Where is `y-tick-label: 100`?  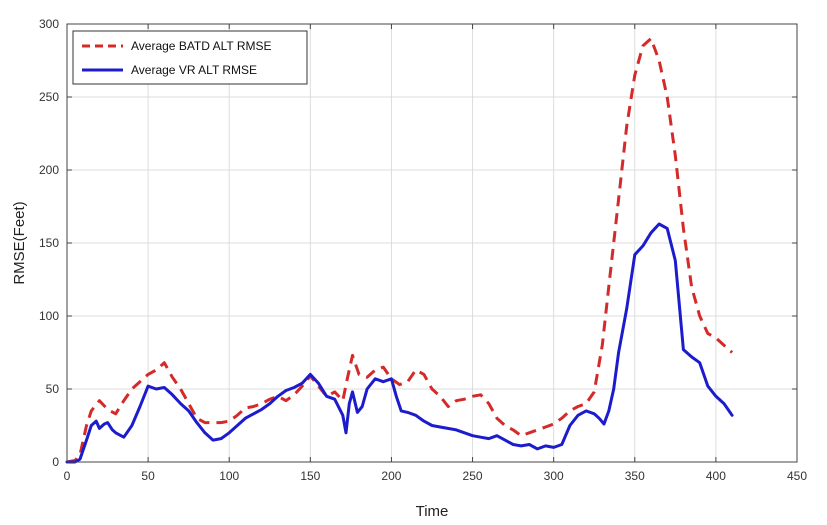 y-tick-label: 100 is located at coordinates (49, 316).